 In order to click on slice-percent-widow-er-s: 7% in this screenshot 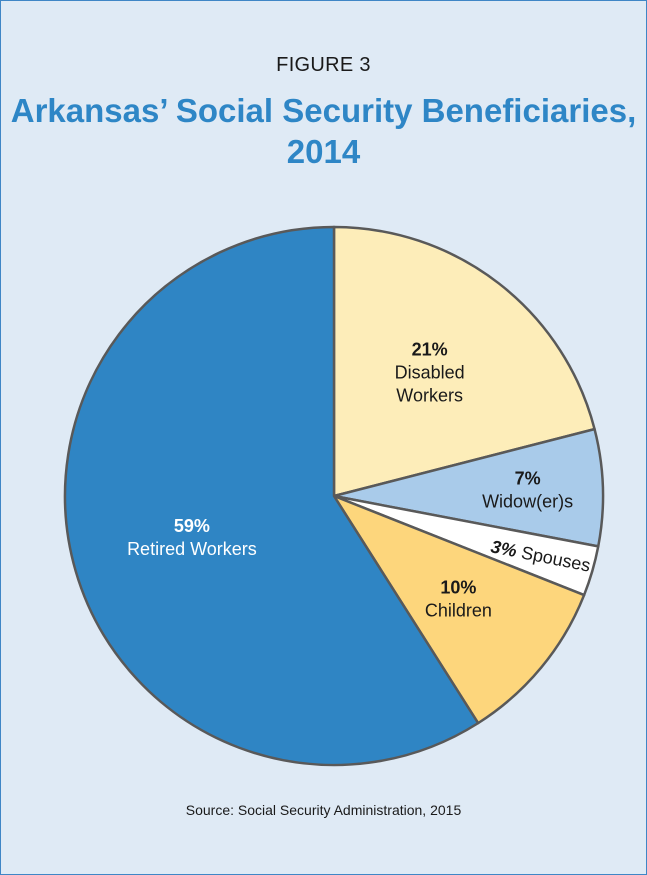, I will do `click(528, 478)`.